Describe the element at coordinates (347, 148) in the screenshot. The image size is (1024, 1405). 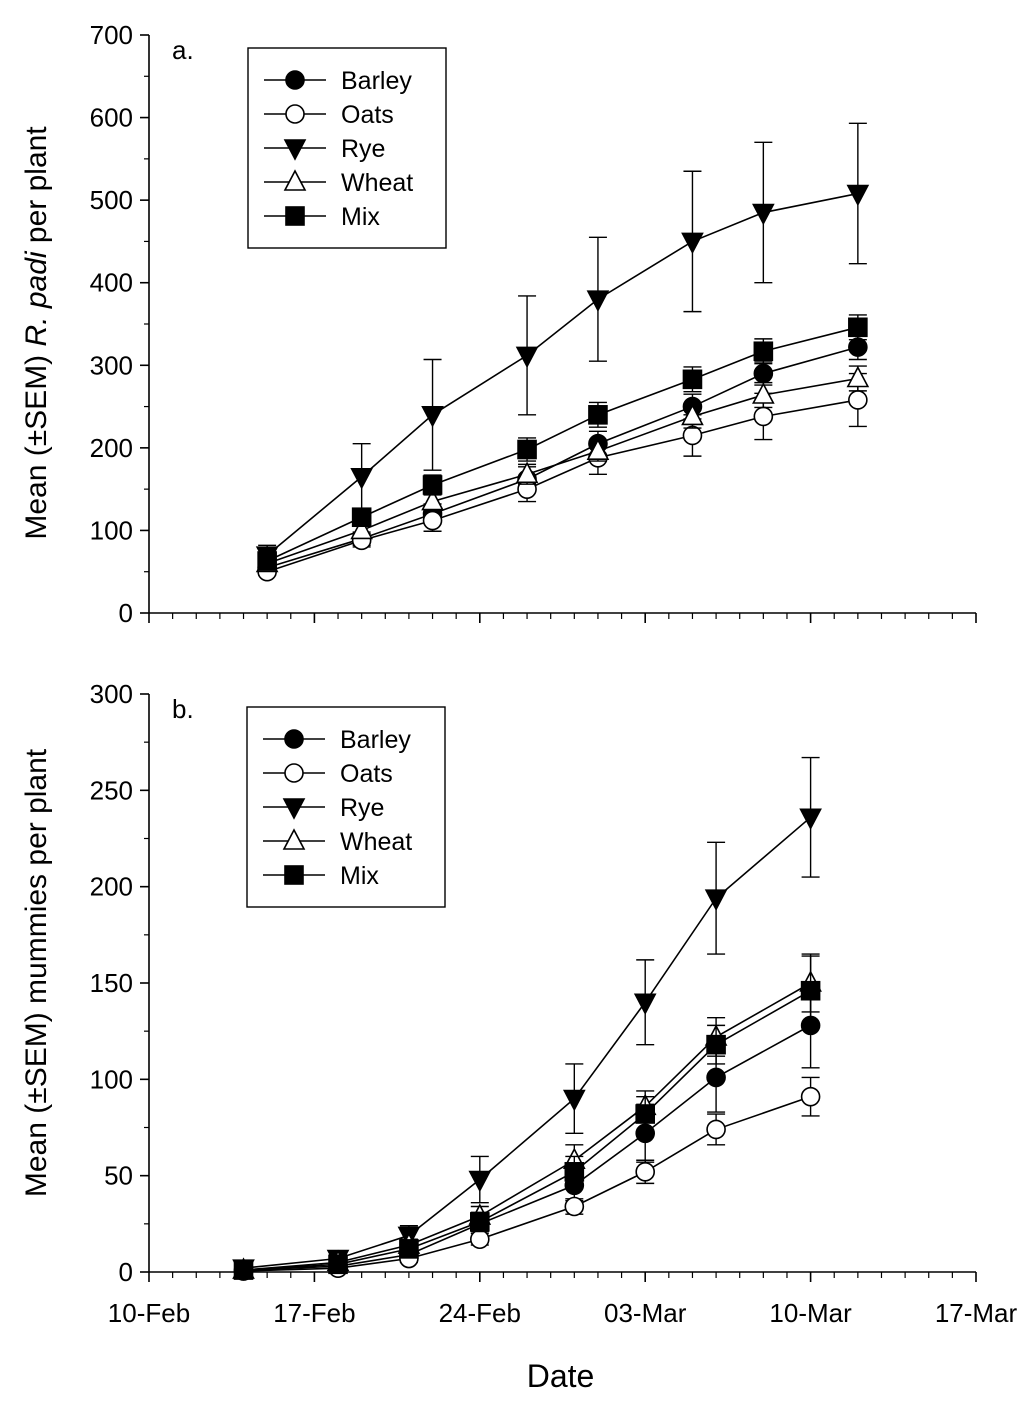
I see `legend: Barley Oats Rye Wheat Mix` at that location.